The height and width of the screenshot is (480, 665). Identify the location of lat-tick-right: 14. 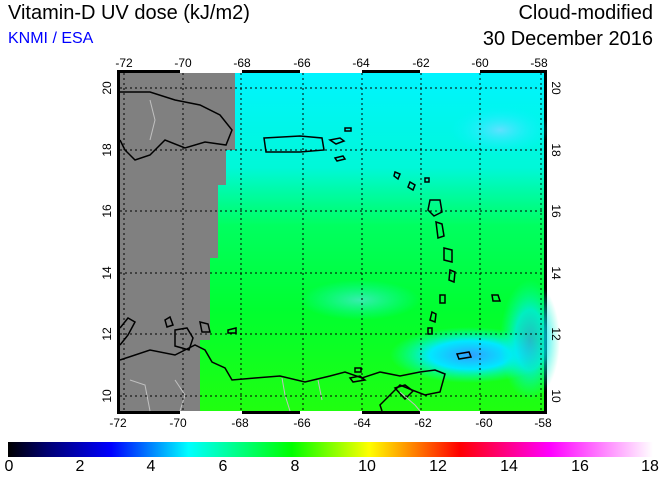
(556, 273).